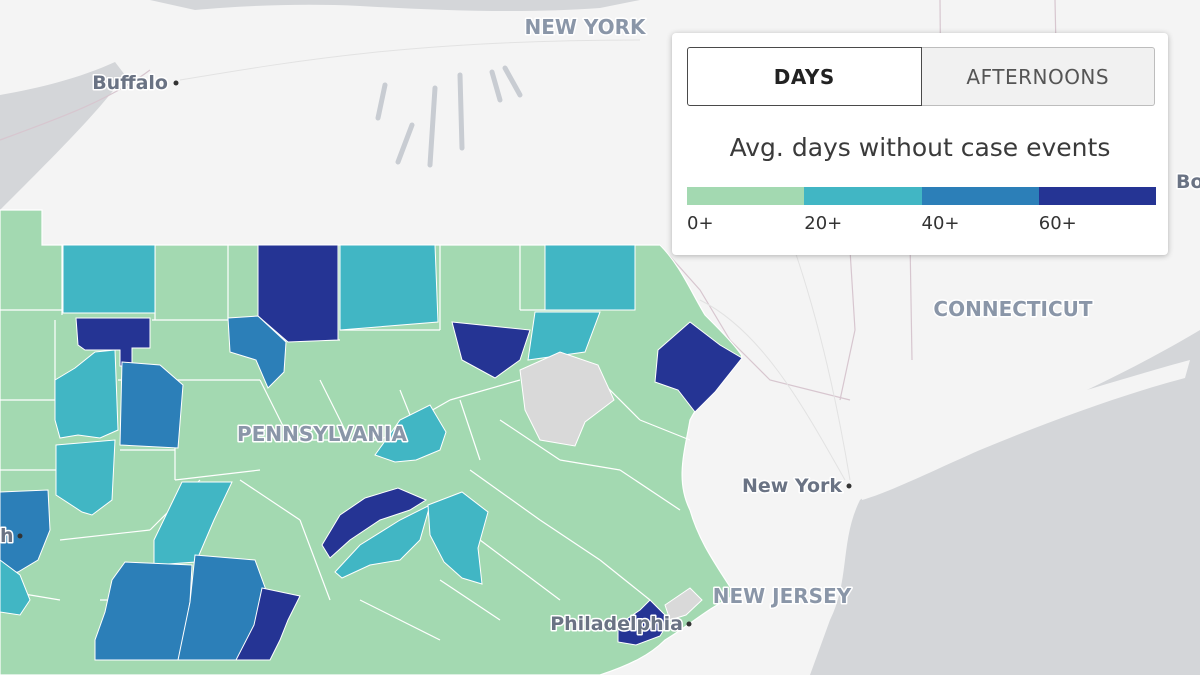  I want to click on city-new-york: New York, so click(792, 486).